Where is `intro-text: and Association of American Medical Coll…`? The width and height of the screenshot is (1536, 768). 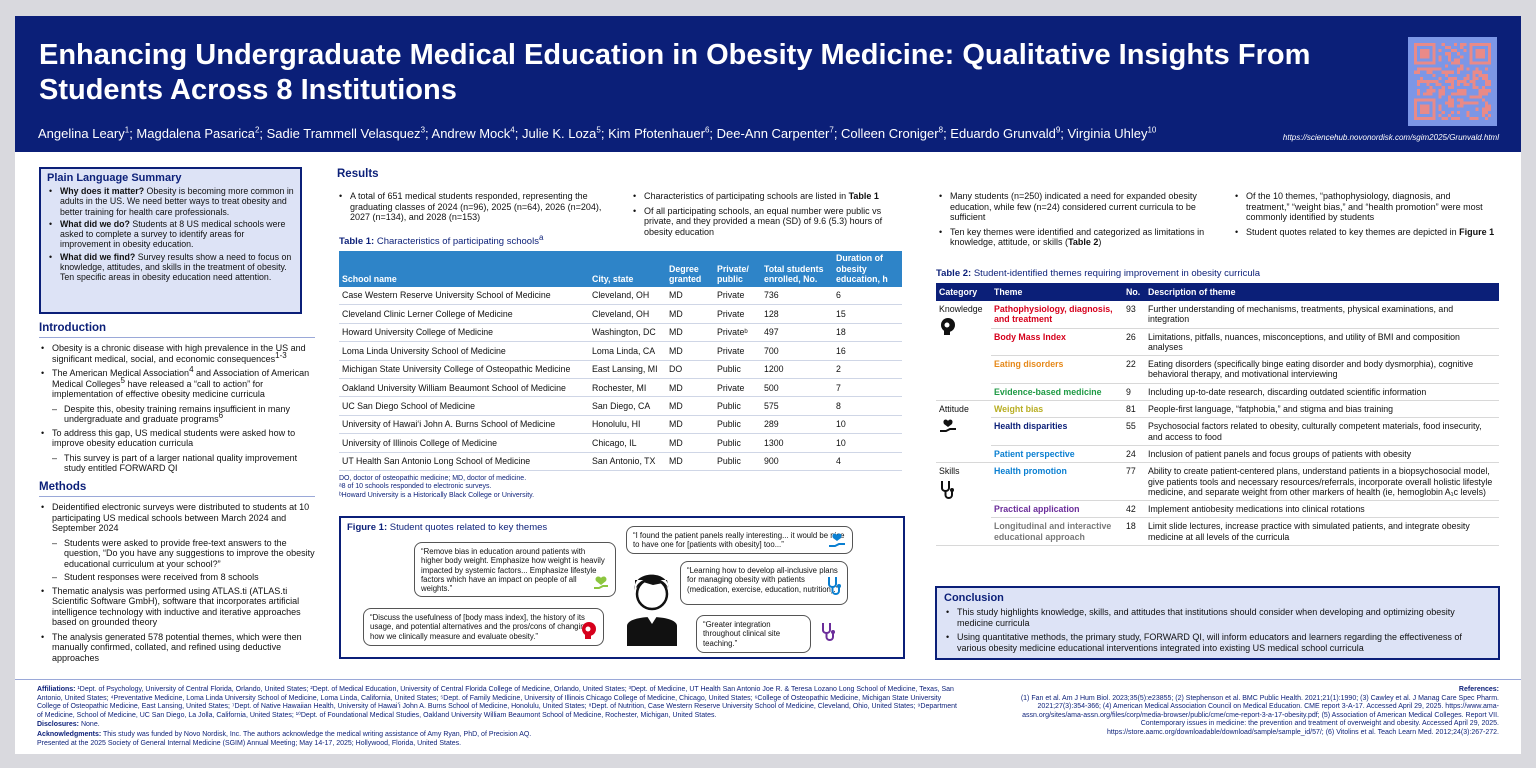 intro-text: and Association of American Medical Coll… is located at coordinates (181, 378).